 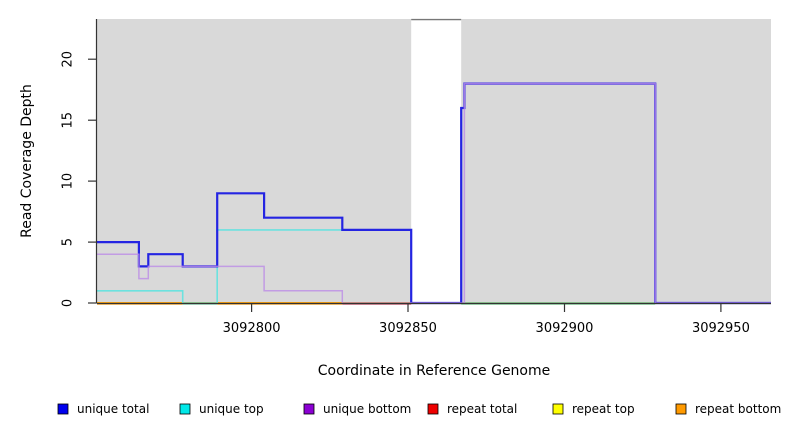 I want to click on coverage-gap-band, so click(x=436, y=161).